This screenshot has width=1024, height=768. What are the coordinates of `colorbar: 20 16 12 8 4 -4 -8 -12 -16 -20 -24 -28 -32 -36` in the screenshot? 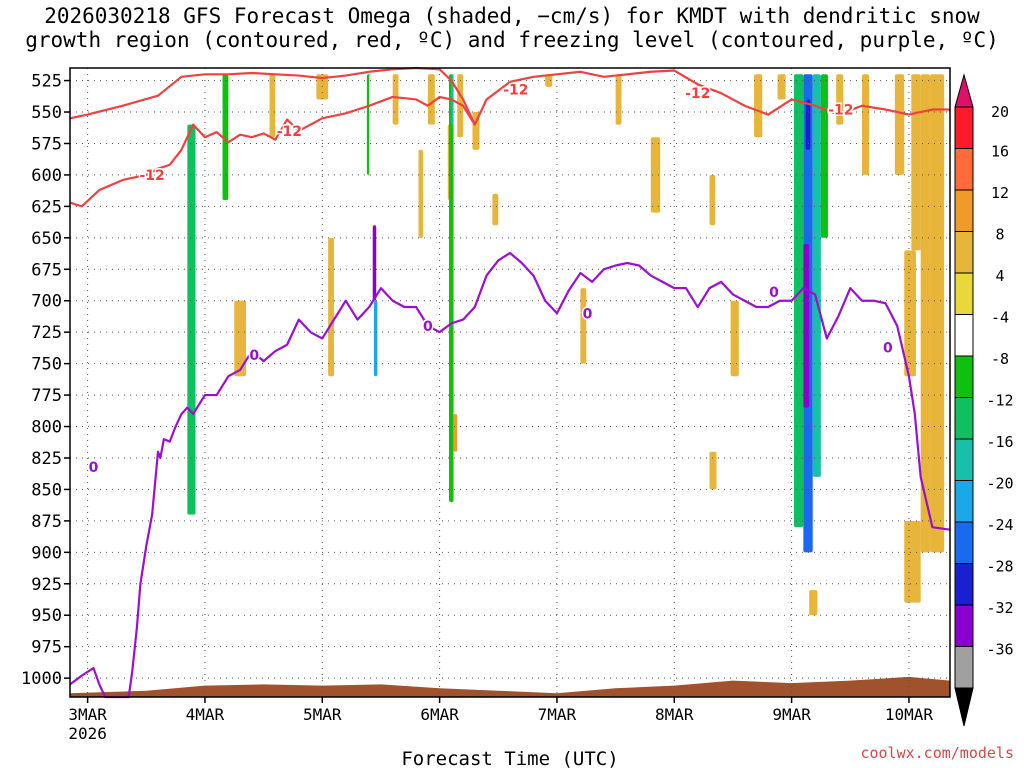 It's located at (984, 400).